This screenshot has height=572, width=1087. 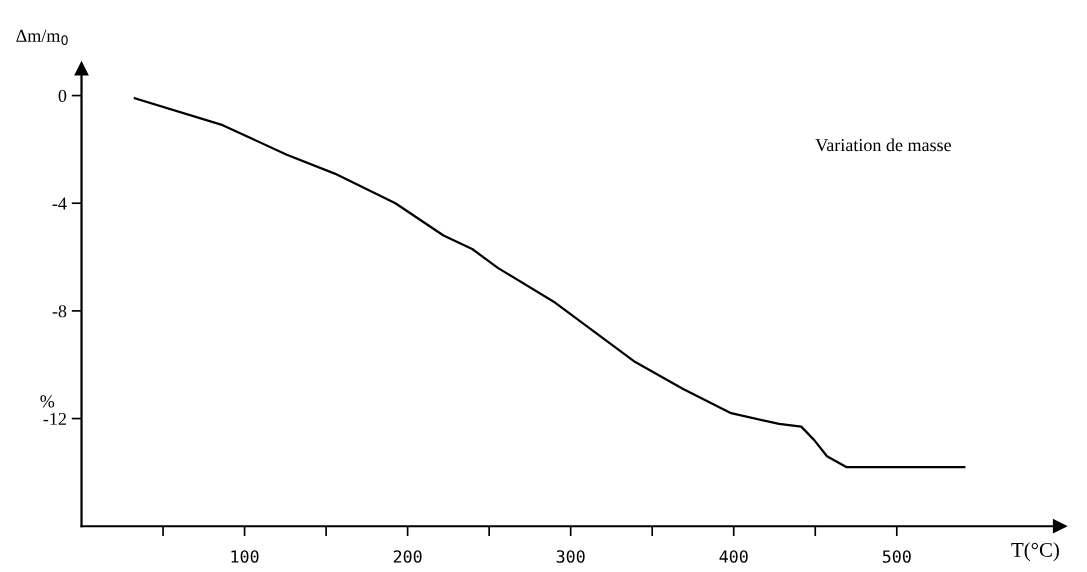 What do you see at coordinates (896, 556) in the screenshot?
I see `x-tick-label: 500` at bounding box center [896, 556].